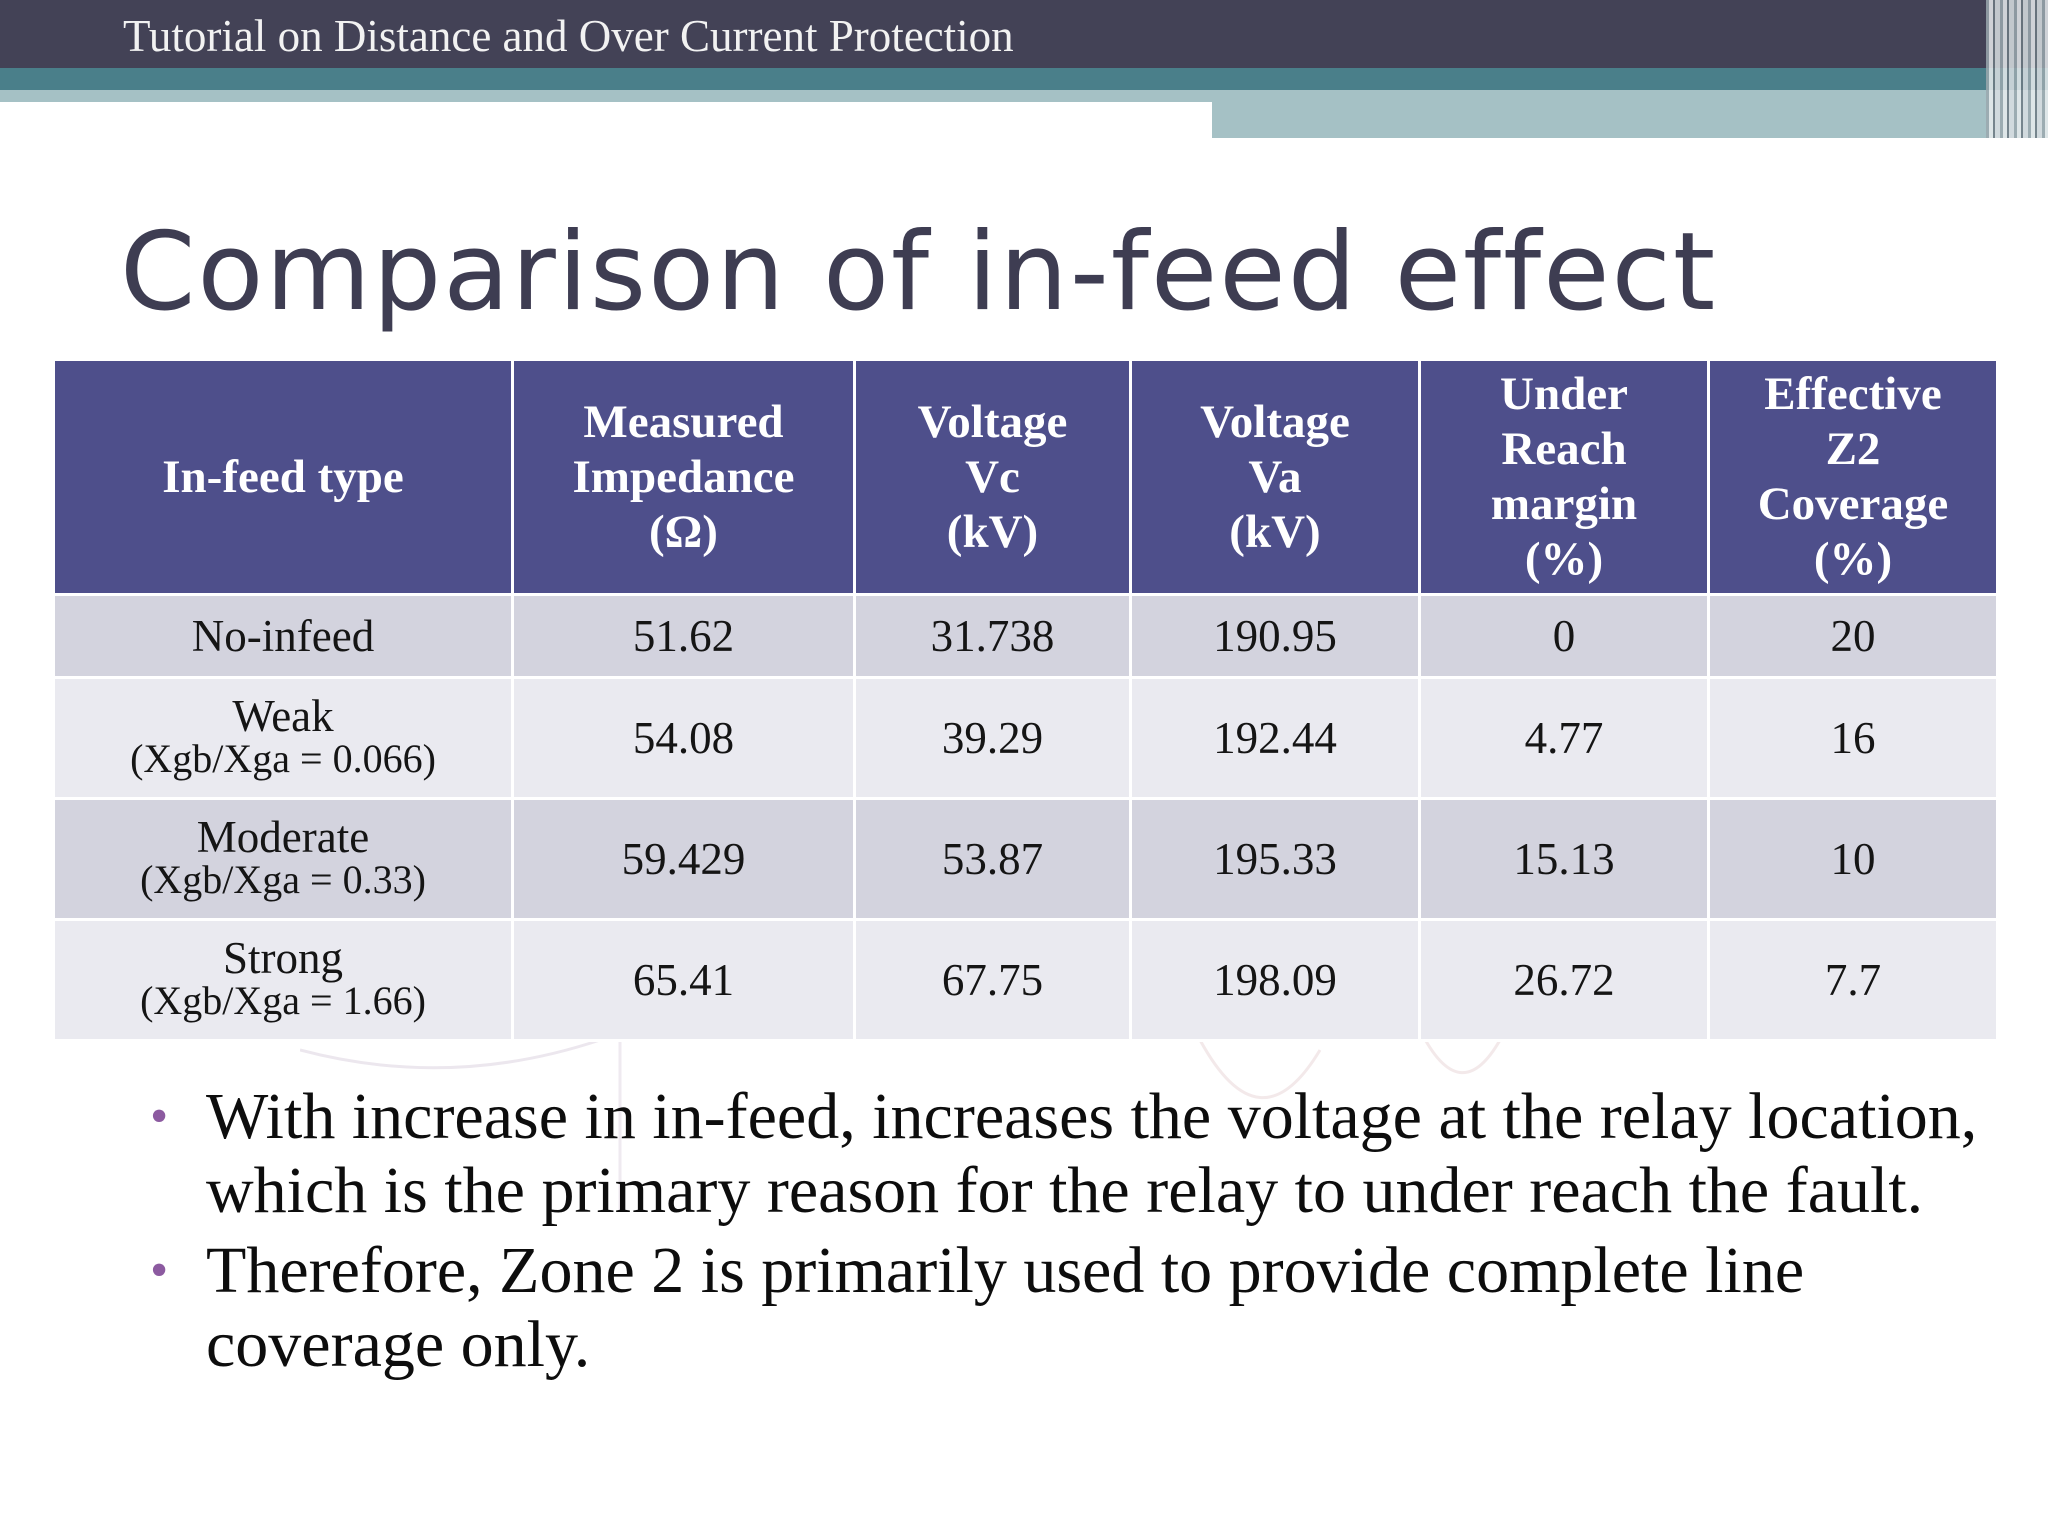 This screenshot has width=2048, height=1536. Describe the element at coordinates (992, 980) in the screenshot. I see `vc-cell: 67.75` at that location.